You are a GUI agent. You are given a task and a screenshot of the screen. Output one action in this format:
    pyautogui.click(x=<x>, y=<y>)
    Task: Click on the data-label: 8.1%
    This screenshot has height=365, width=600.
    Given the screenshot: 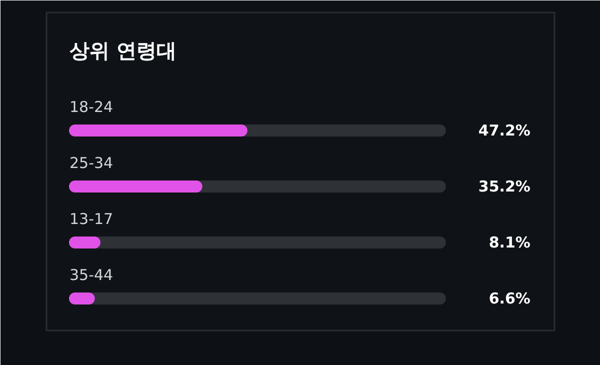 What is the action you would take?
    pyautogui.click(x=509, y=243)
    